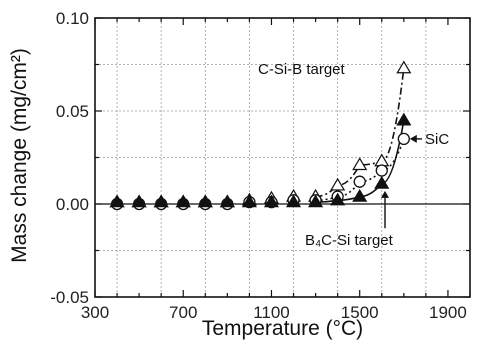  Describe the element at coordinates (183, 312) in the screenshot. I see `x-tick-label: 700` at that location.